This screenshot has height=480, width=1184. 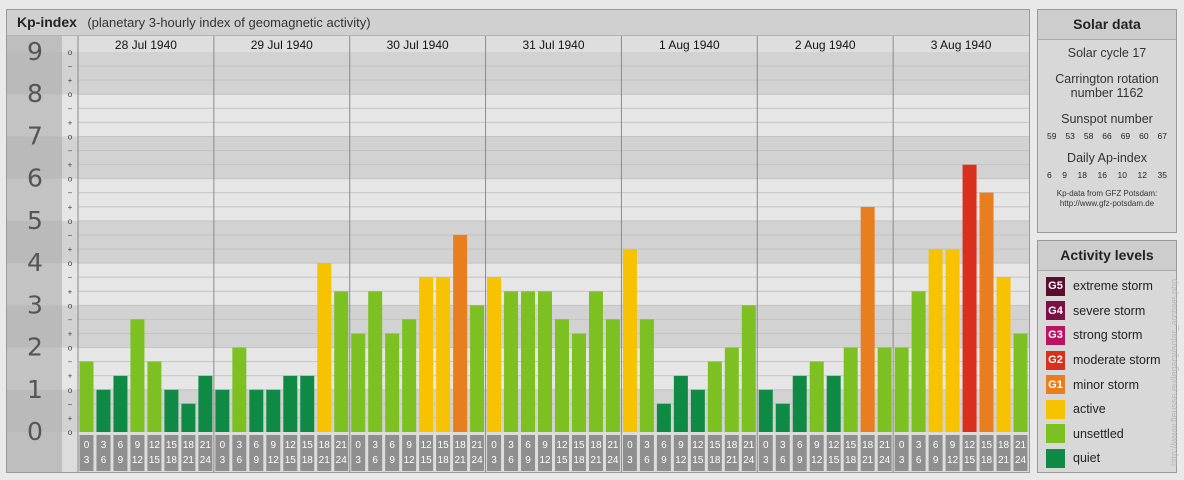 I want to click on legend-label: severe storm, so click(x=1109, y=310).